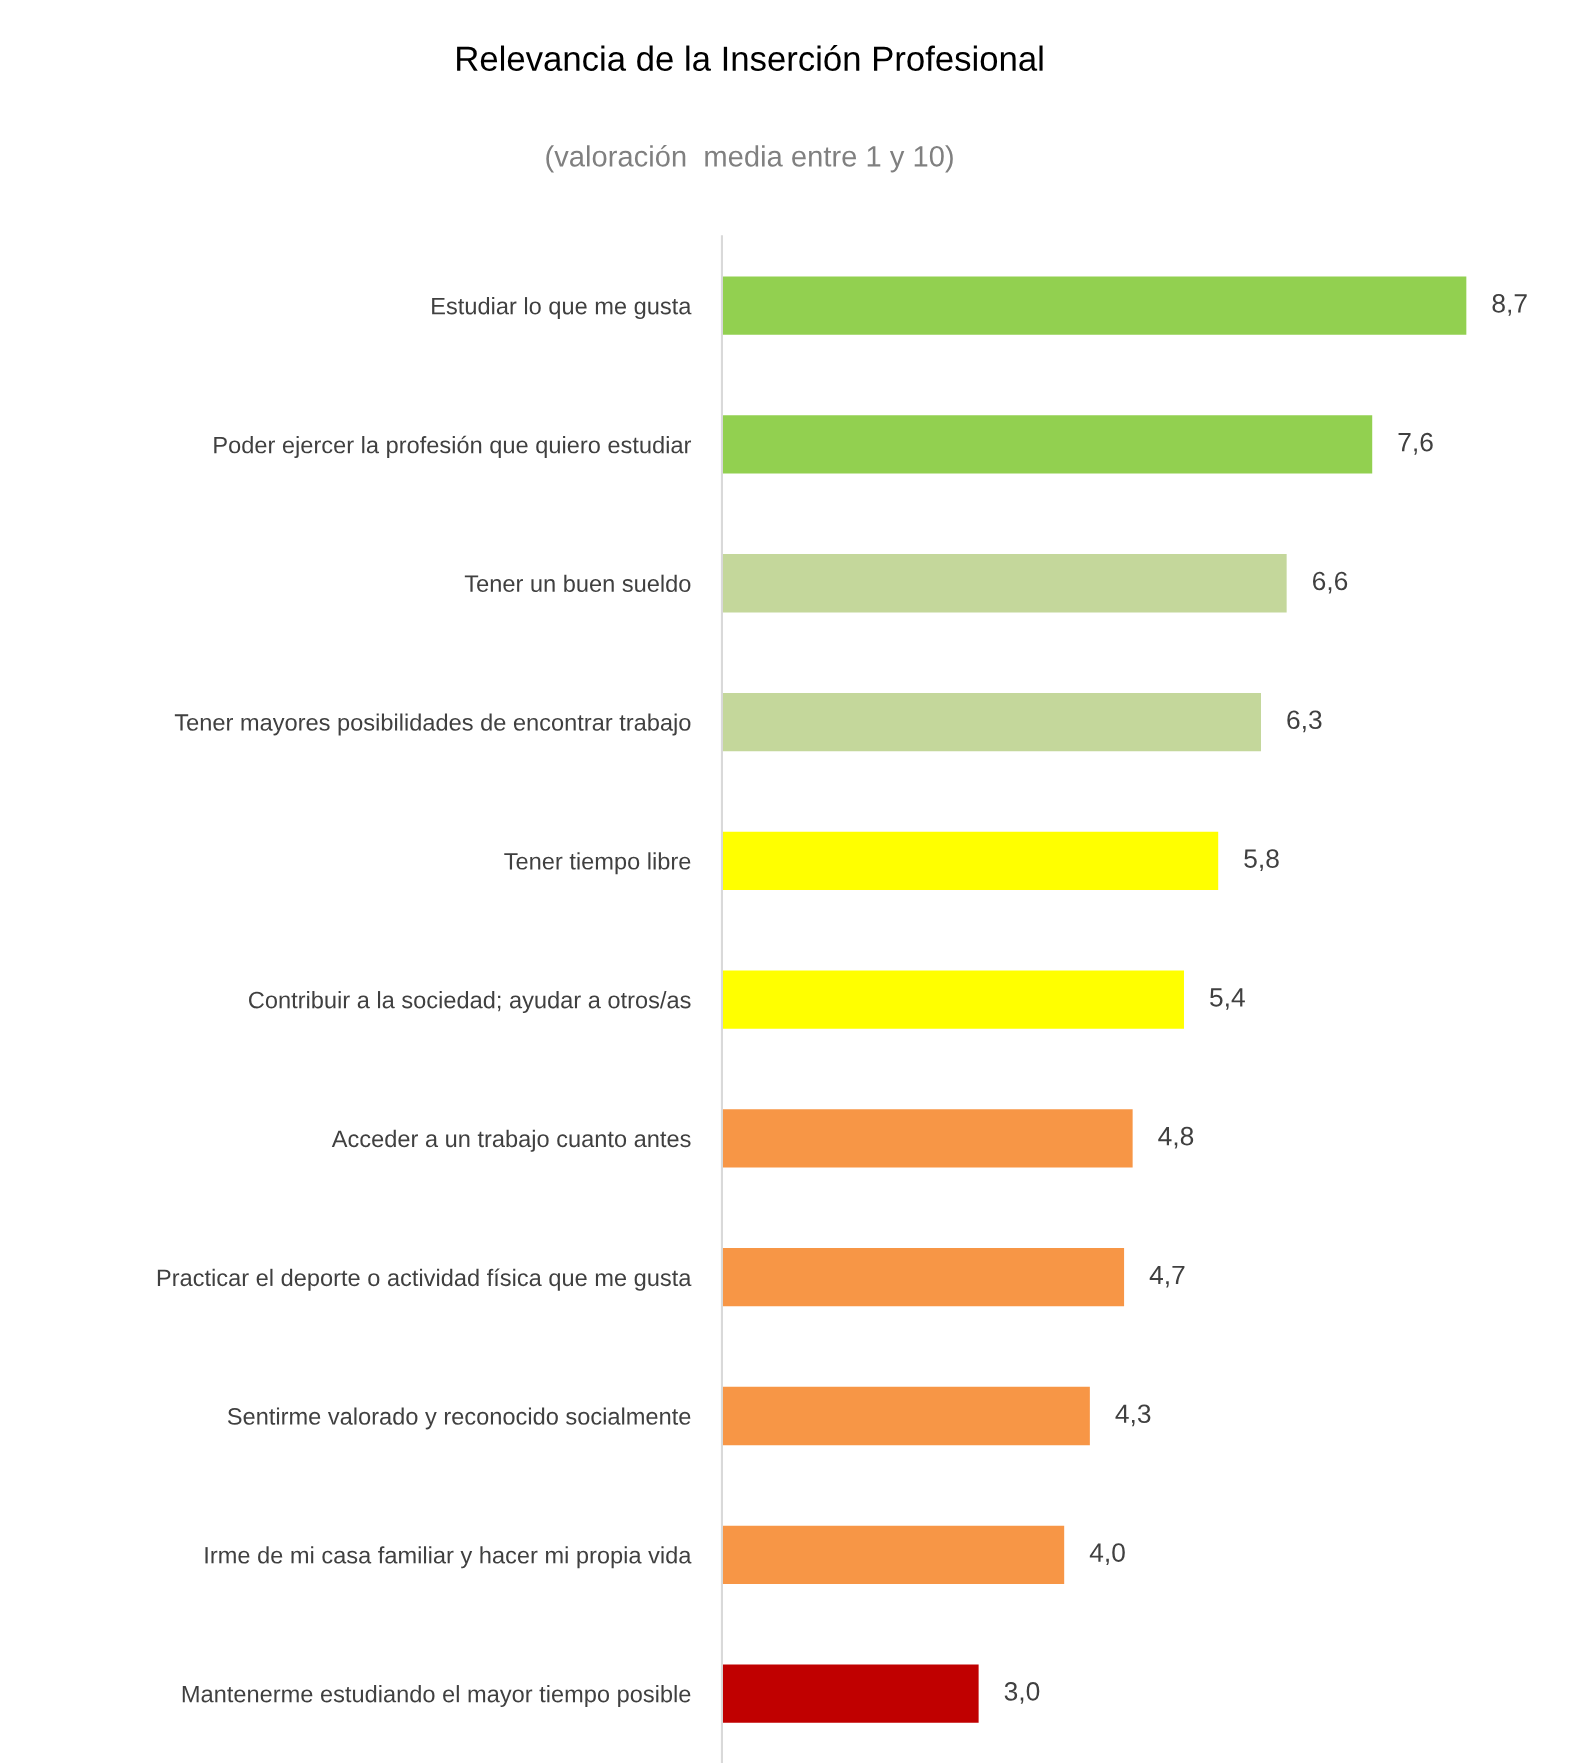 This screenshot has width=1578, height=1763. What do you see at coordinates (1022, 1693) in the screenshot?
I see `data-label: 3,0` at bounding box center [1022, 1693].